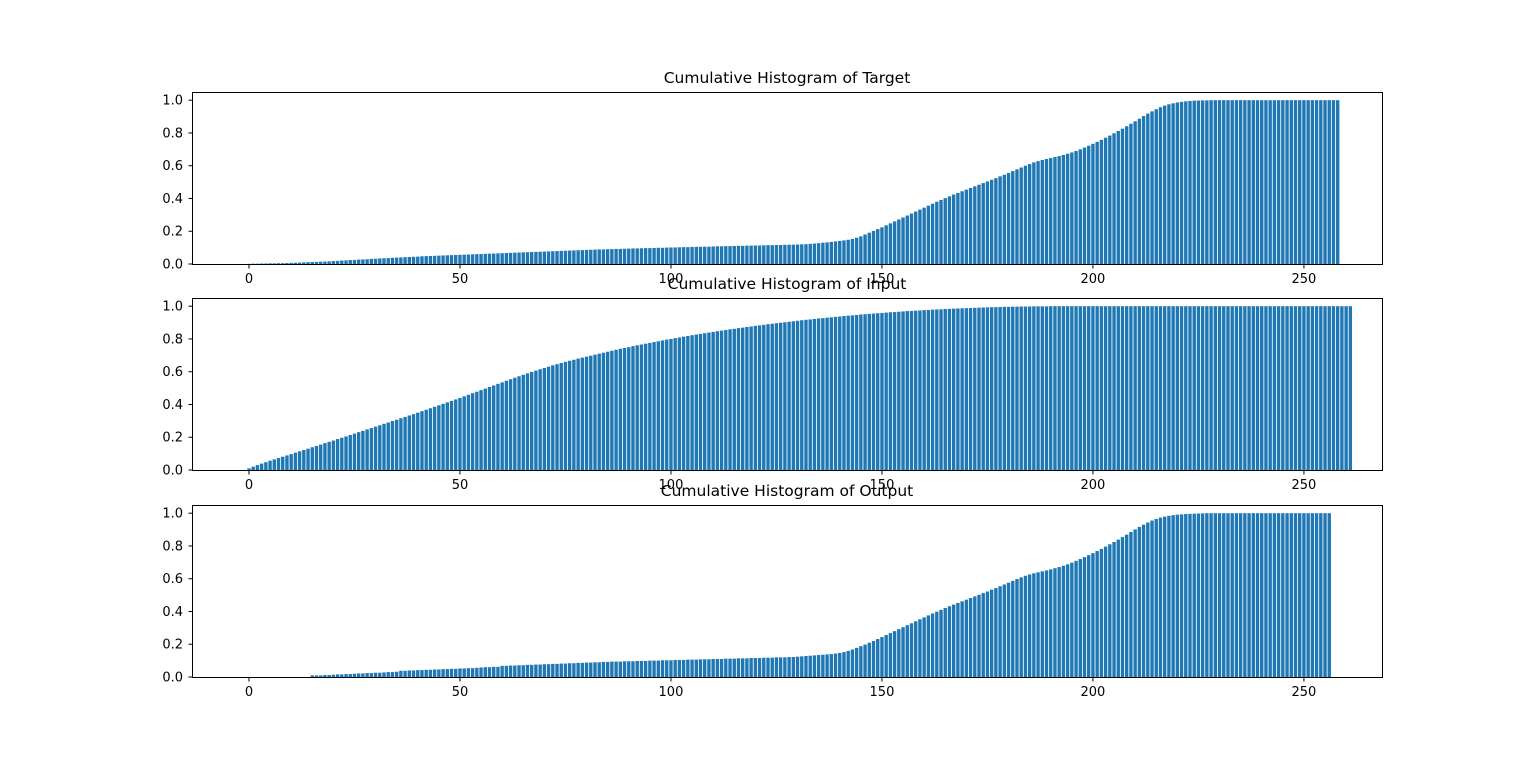  I want to click on y-tick-label-target-0.4: 0.4, so click(172, 199).